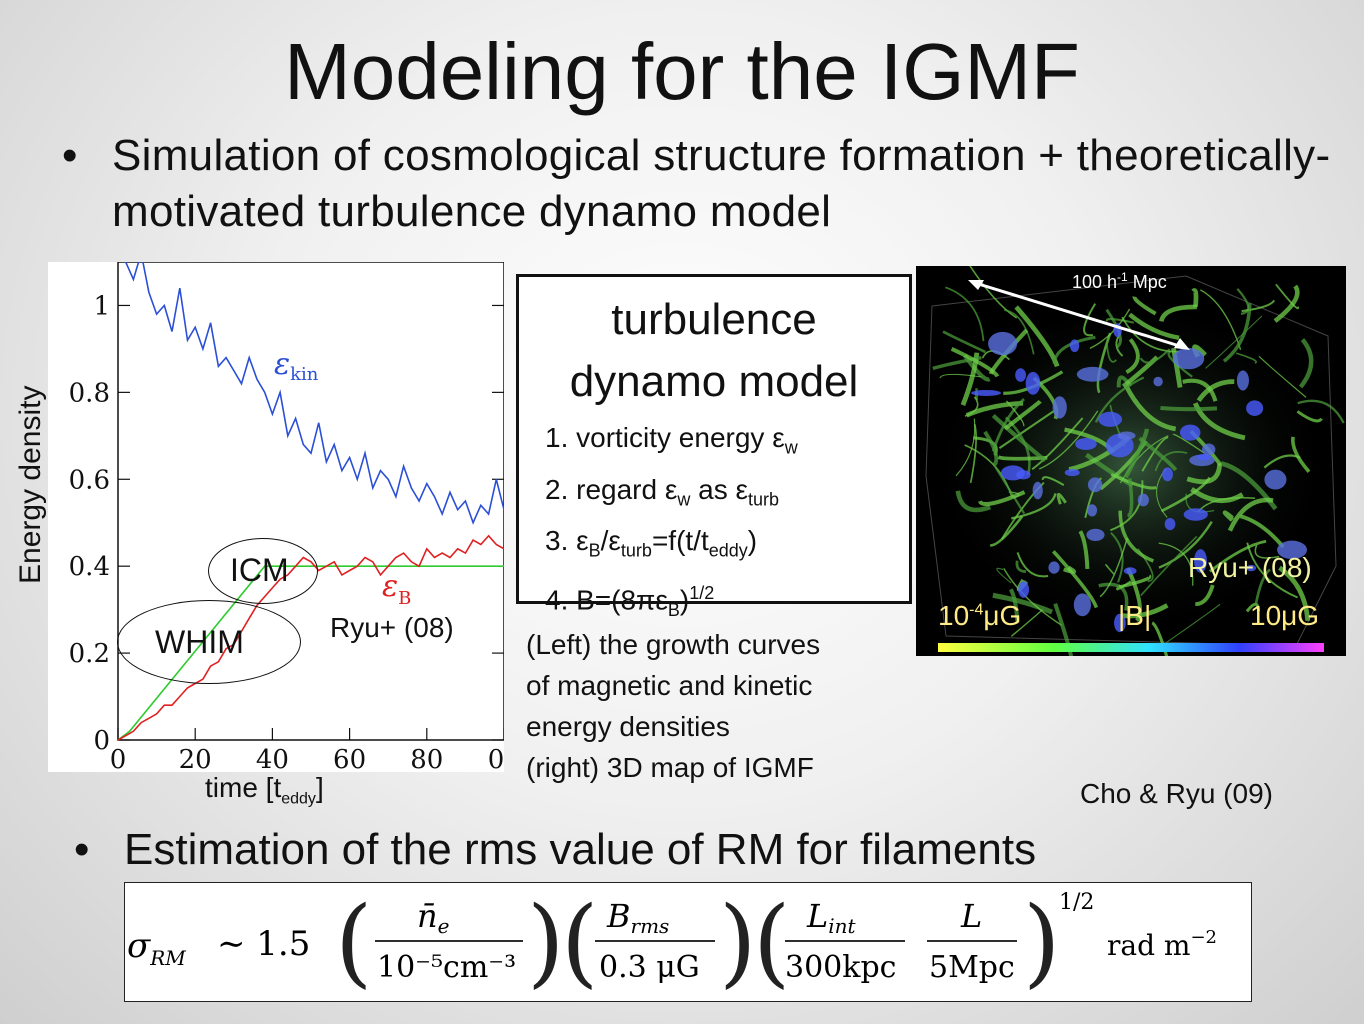 This screenshot has height=1024, width=1364. I want to click on y-tick-label: 1, so click(101, 306).